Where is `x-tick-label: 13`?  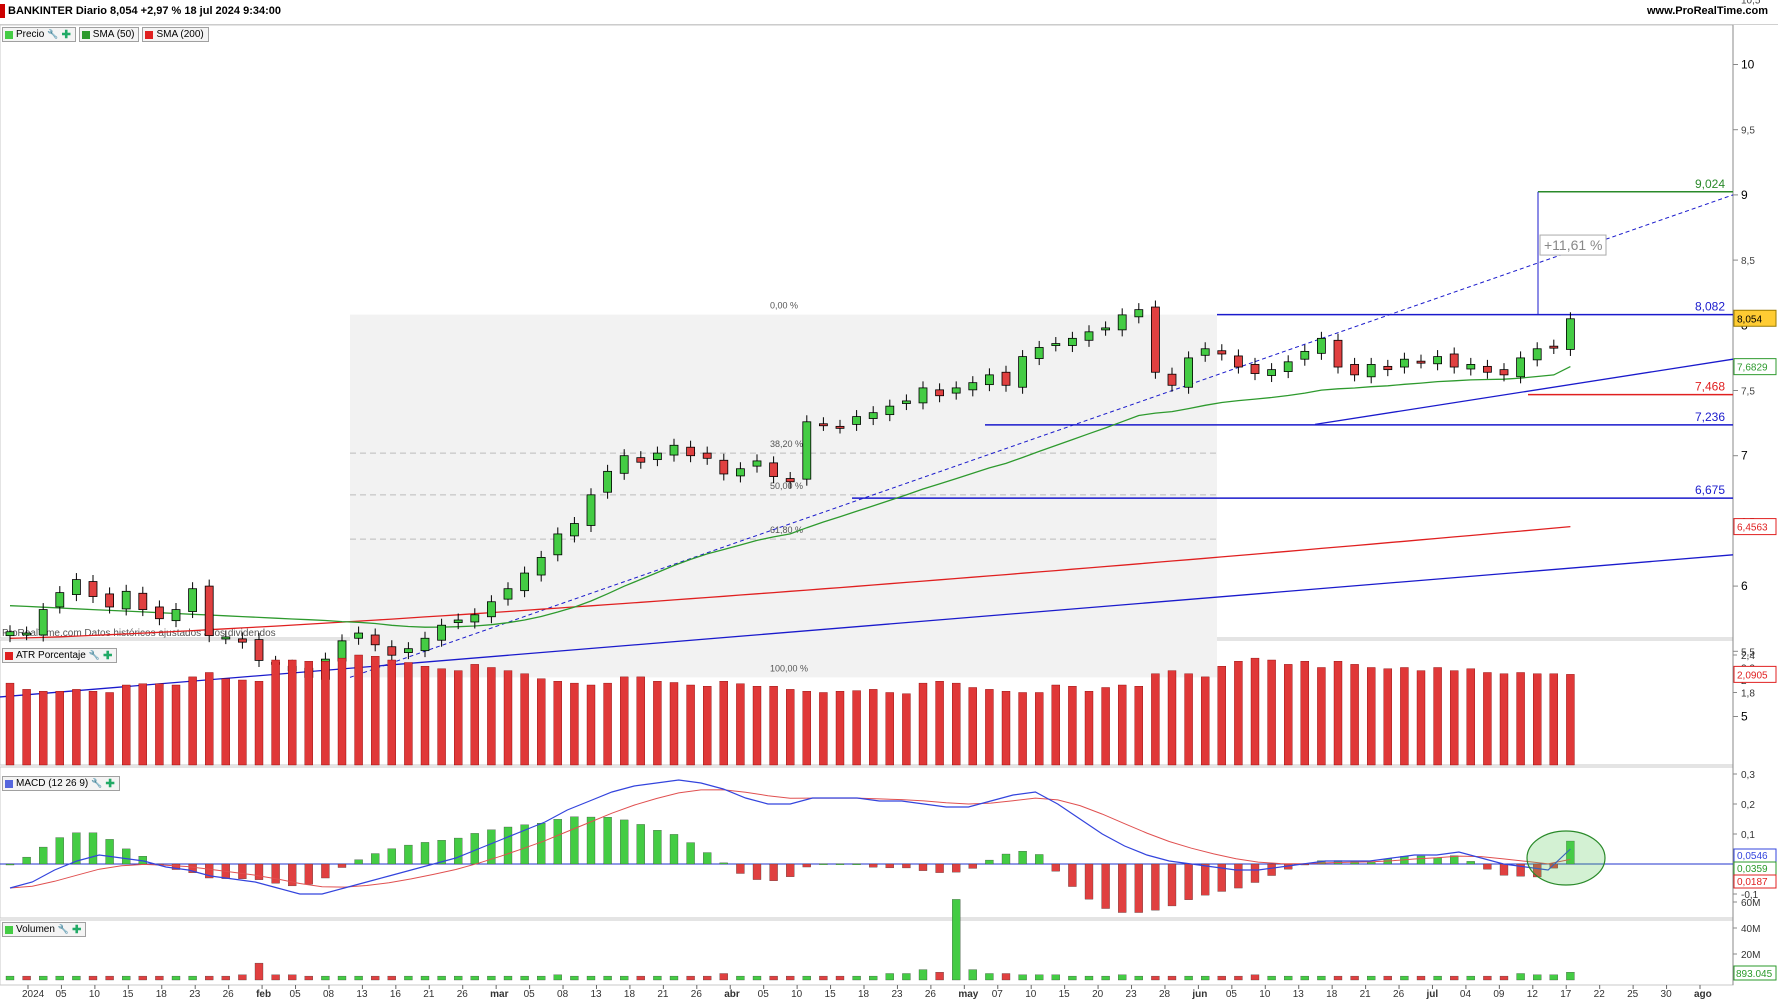 x-tick-label: 13 is located at coordinates (1299, 994).